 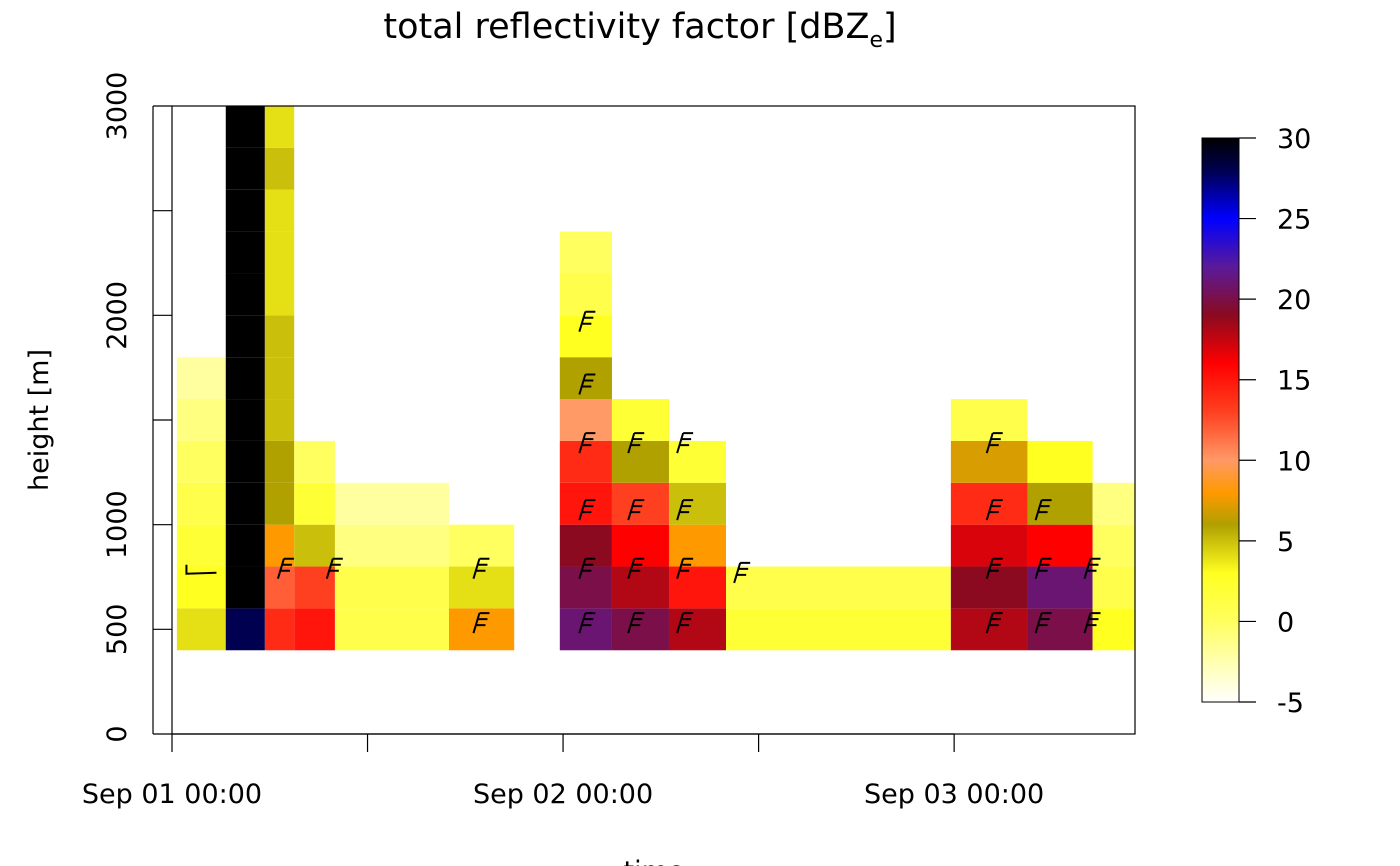 What do you see at coordinates (1290, 703) in the screenshot?
I see `colorbar-tick-label: -5` at bounding box center [1290, 703].